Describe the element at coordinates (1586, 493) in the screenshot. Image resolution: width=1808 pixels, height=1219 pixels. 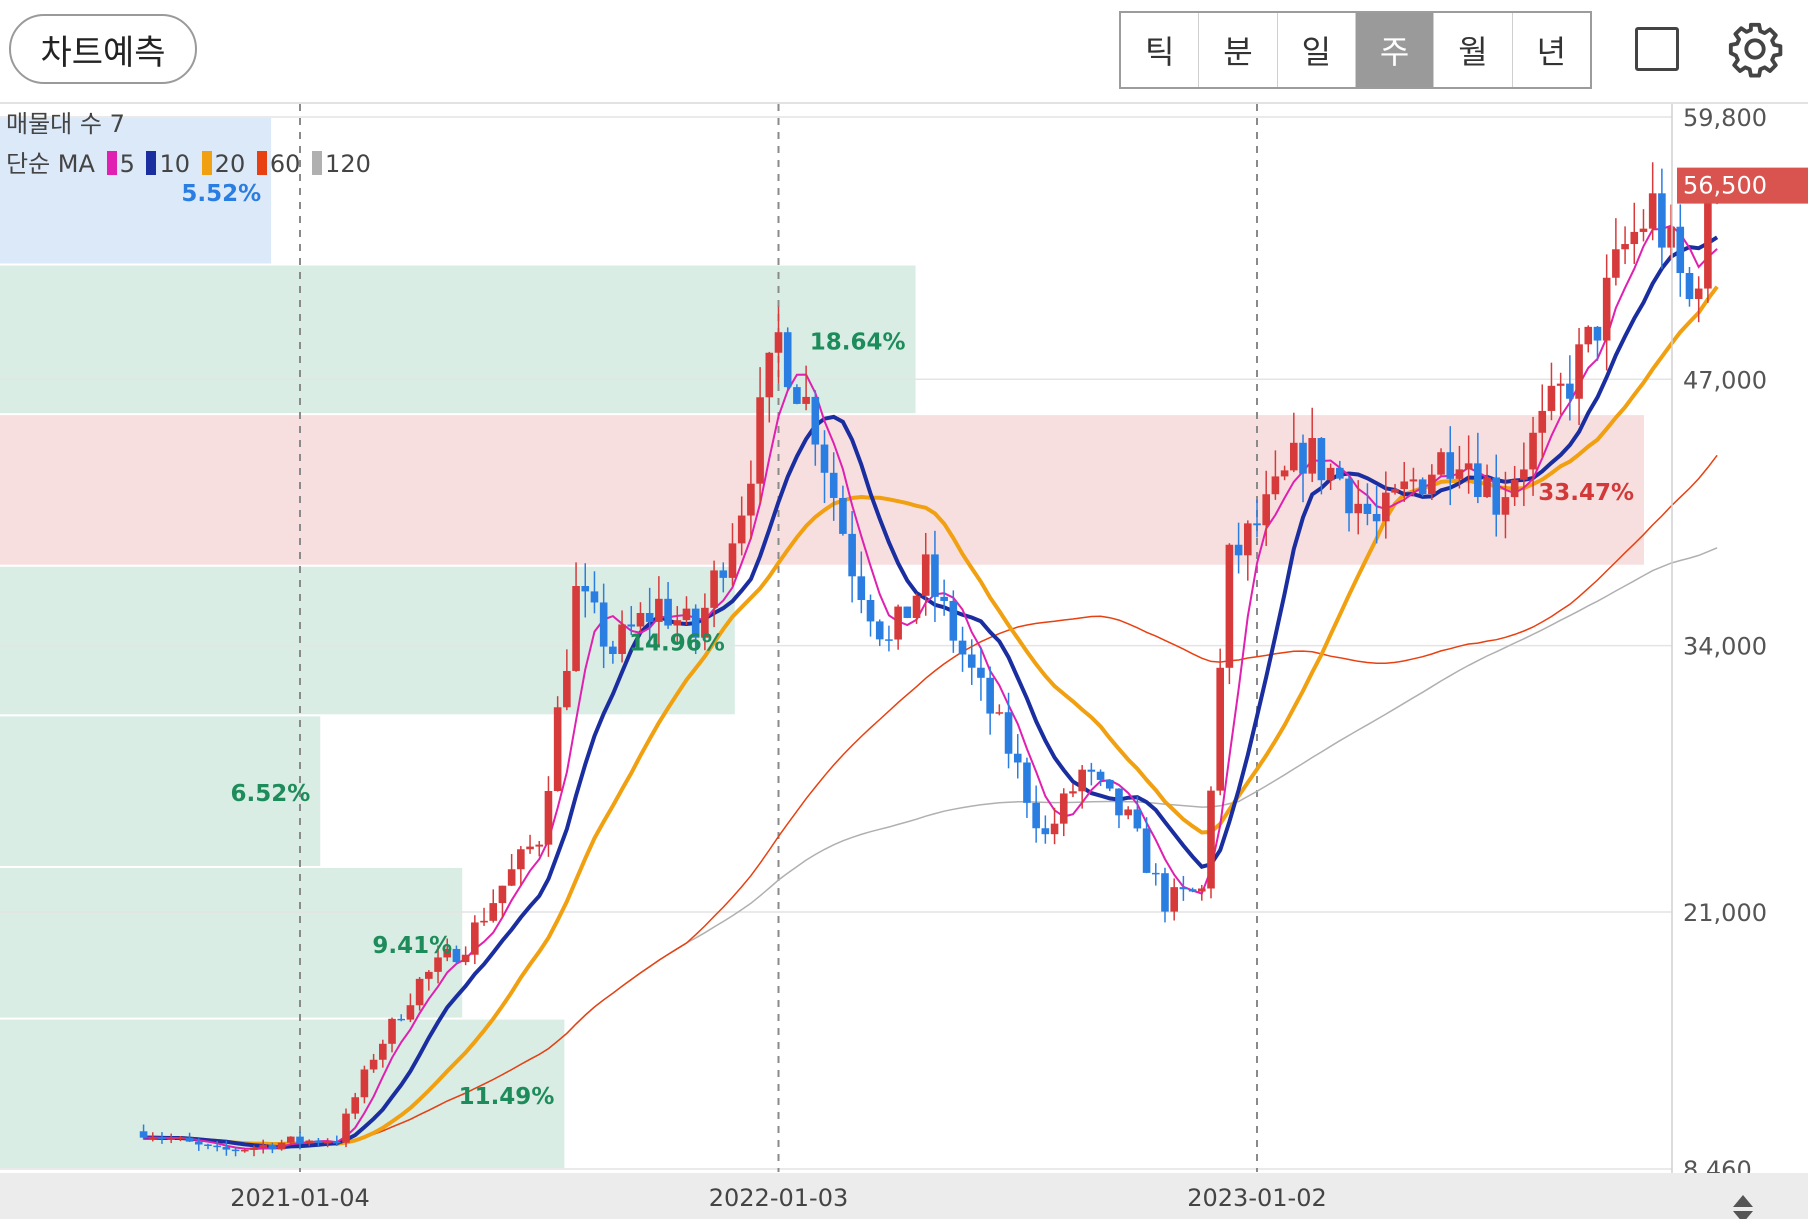
I see `volume-profile-pct-4: 33.47%` at that location.